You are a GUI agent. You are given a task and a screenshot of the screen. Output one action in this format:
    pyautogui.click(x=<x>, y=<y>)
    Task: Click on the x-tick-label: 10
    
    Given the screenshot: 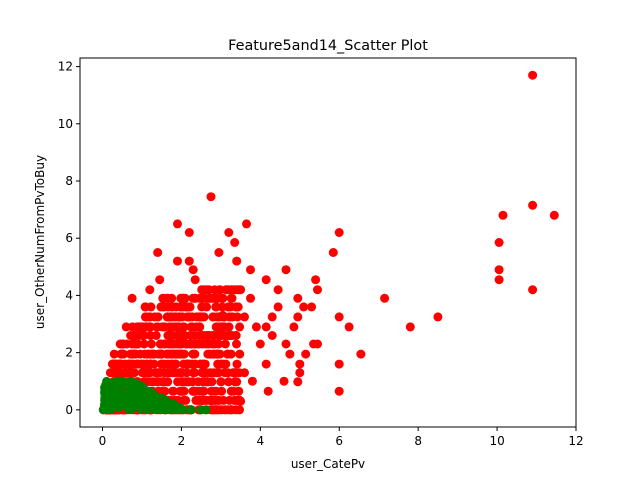 What is the action you would take?
    pyautogui.click(x=496, y=441)
    